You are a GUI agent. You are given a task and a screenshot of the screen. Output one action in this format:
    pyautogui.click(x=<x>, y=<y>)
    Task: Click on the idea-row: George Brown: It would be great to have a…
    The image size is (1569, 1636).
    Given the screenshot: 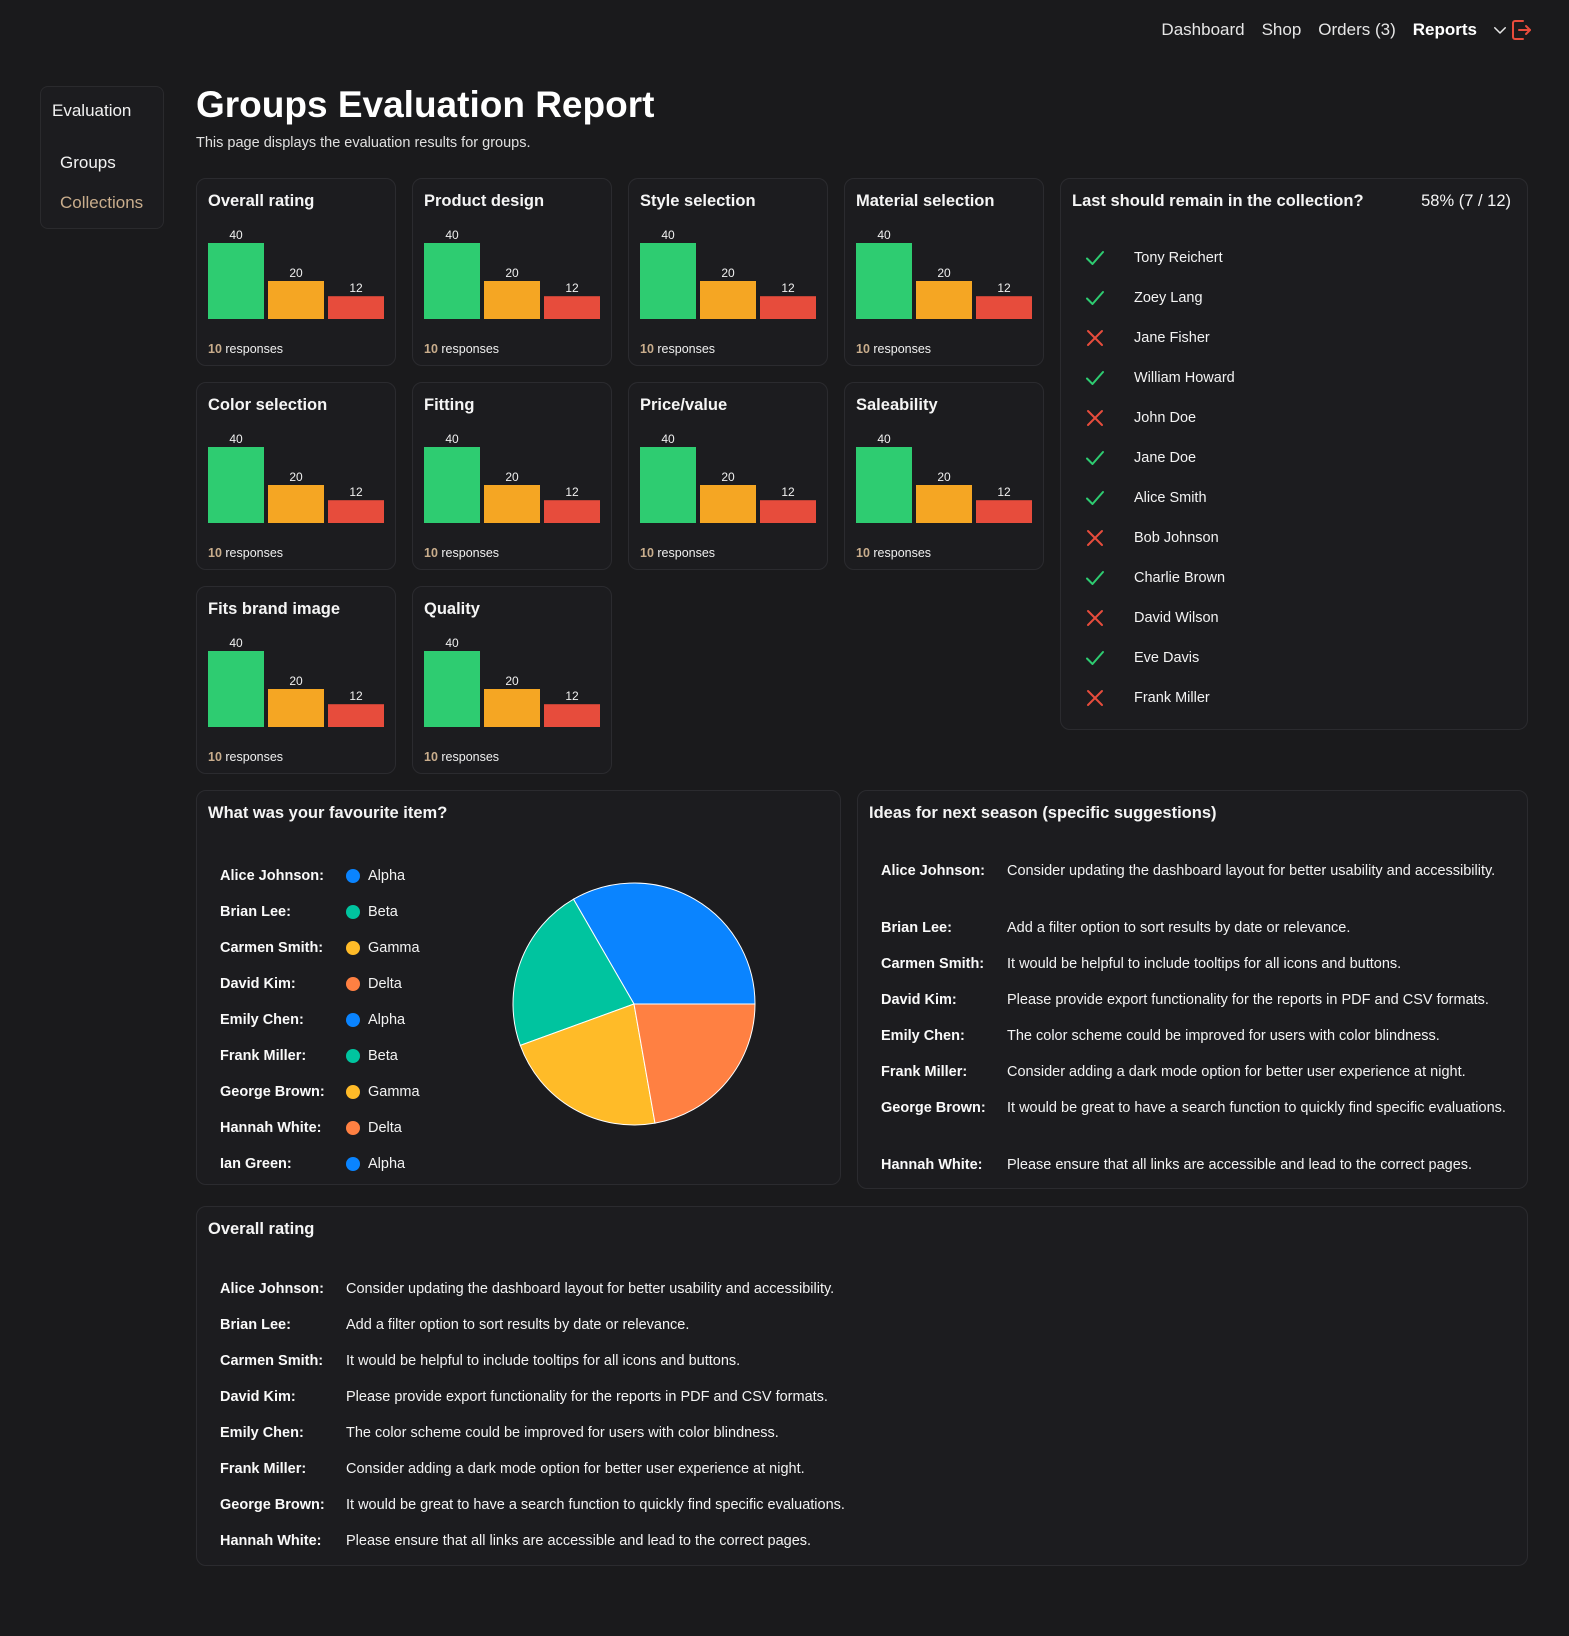 What is the action you would take?
    pyautogui.click(x=1194, y=1108)
    